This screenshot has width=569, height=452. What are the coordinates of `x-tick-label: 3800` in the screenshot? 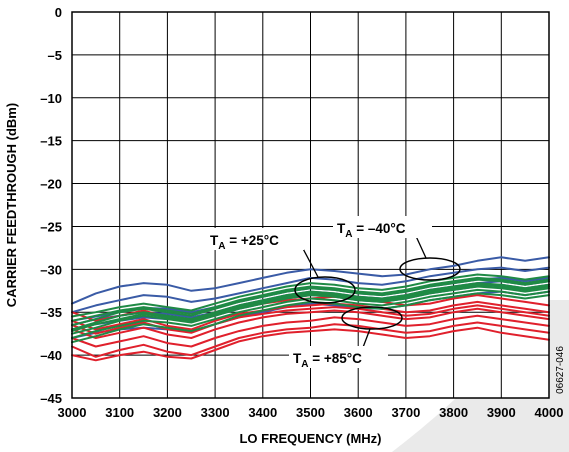 It's located at (453, 412).